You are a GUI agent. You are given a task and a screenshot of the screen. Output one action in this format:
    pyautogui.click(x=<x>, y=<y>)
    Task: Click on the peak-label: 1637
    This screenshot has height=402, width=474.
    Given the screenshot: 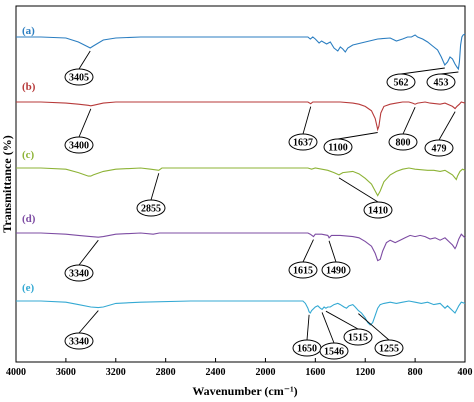 What is the action you would take?
    pyautogui.click(x=303, y=143)
    